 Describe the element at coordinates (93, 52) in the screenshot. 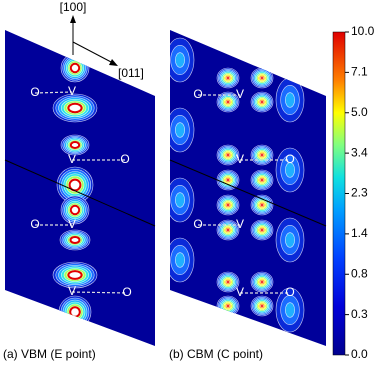

I see `axis-arrow` at that location.